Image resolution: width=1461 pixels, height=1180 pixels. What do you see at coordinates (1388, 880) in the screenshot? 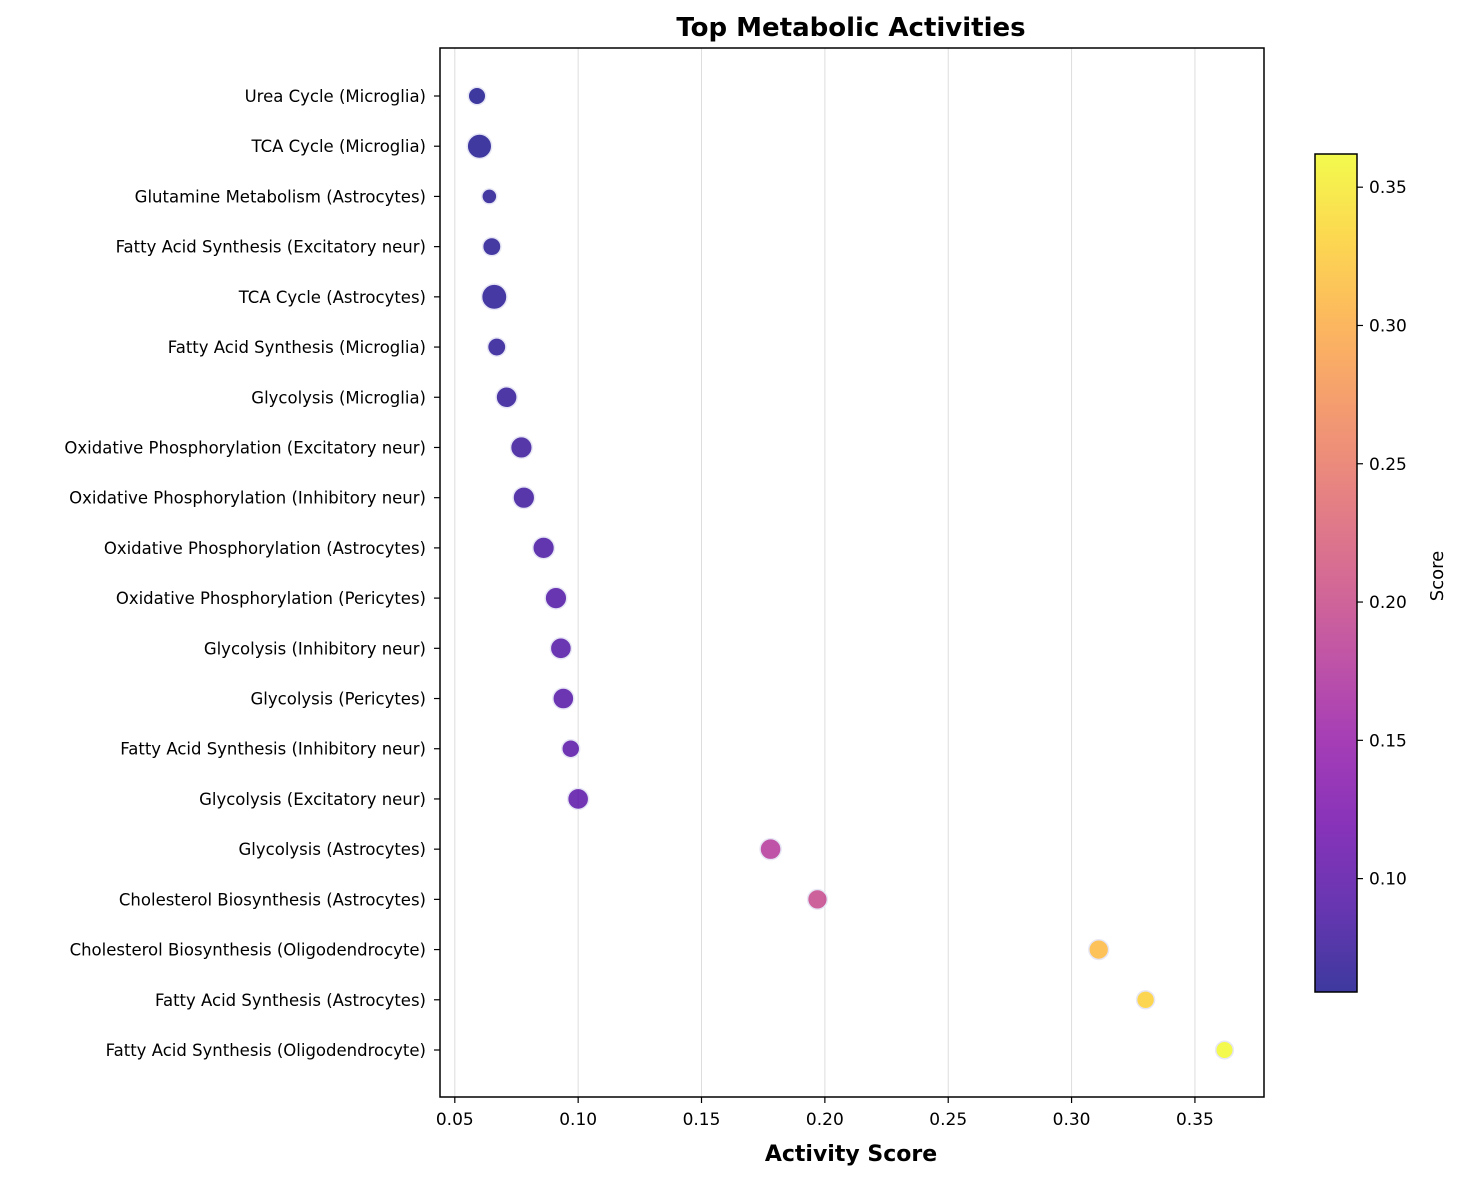
I see `colorbar-tick-label: 0.10` at bounding box center [1388, 880].